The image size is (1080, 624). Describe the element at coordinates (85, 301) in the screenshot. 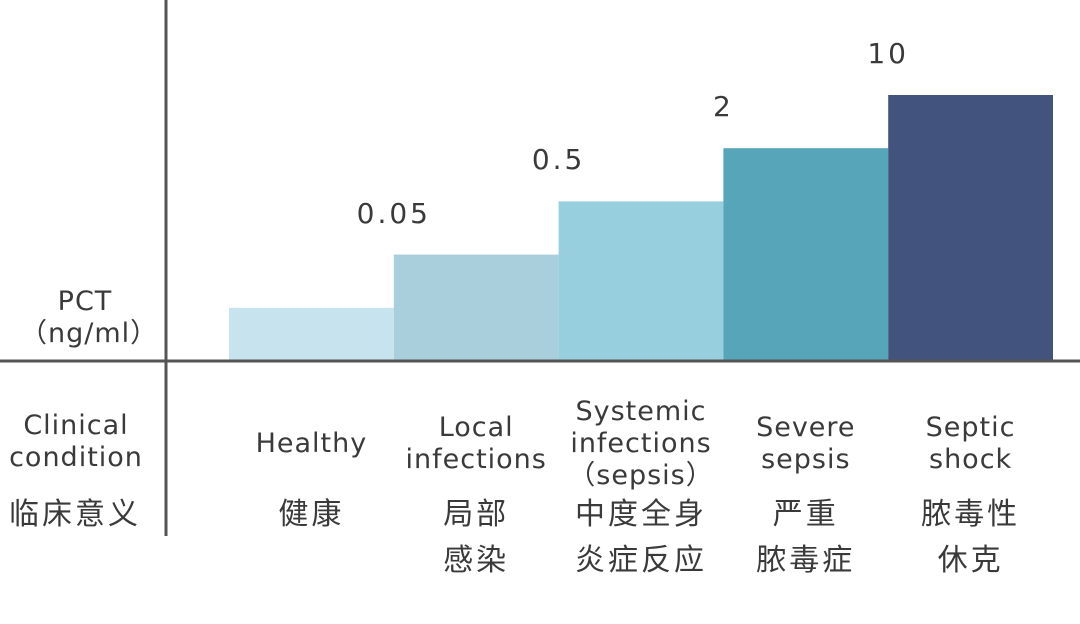

I see `y-axis-label-unit: PCT` at that location.